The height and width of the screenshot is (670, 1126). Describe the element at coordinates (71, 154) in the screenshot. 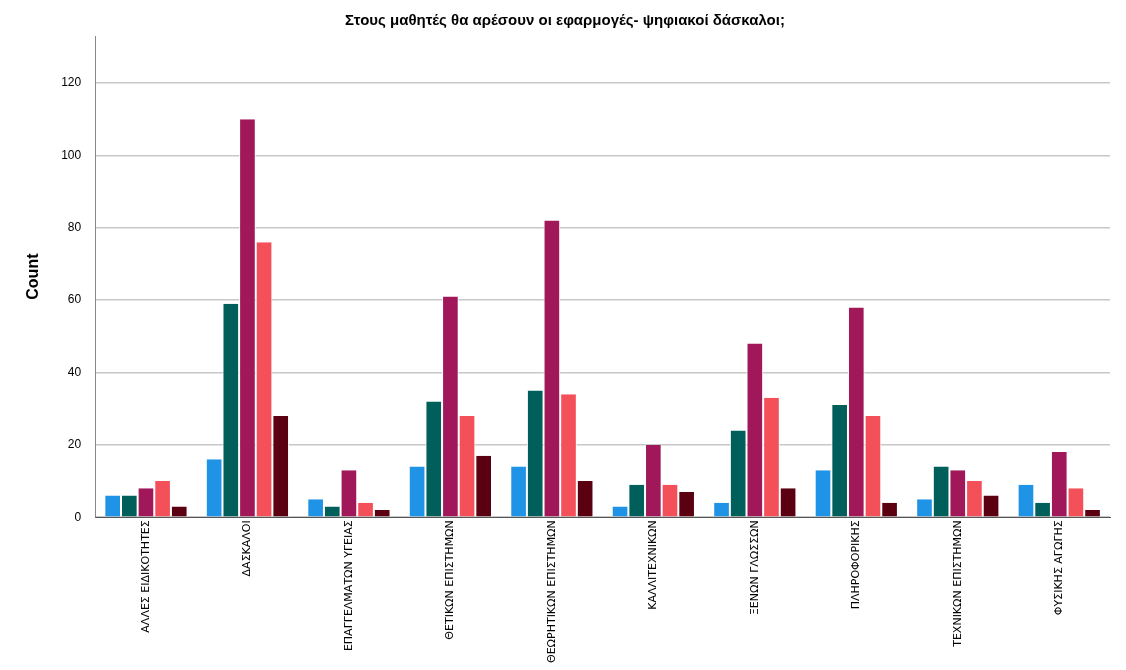

I see `y-tick-label: 100` at that location.